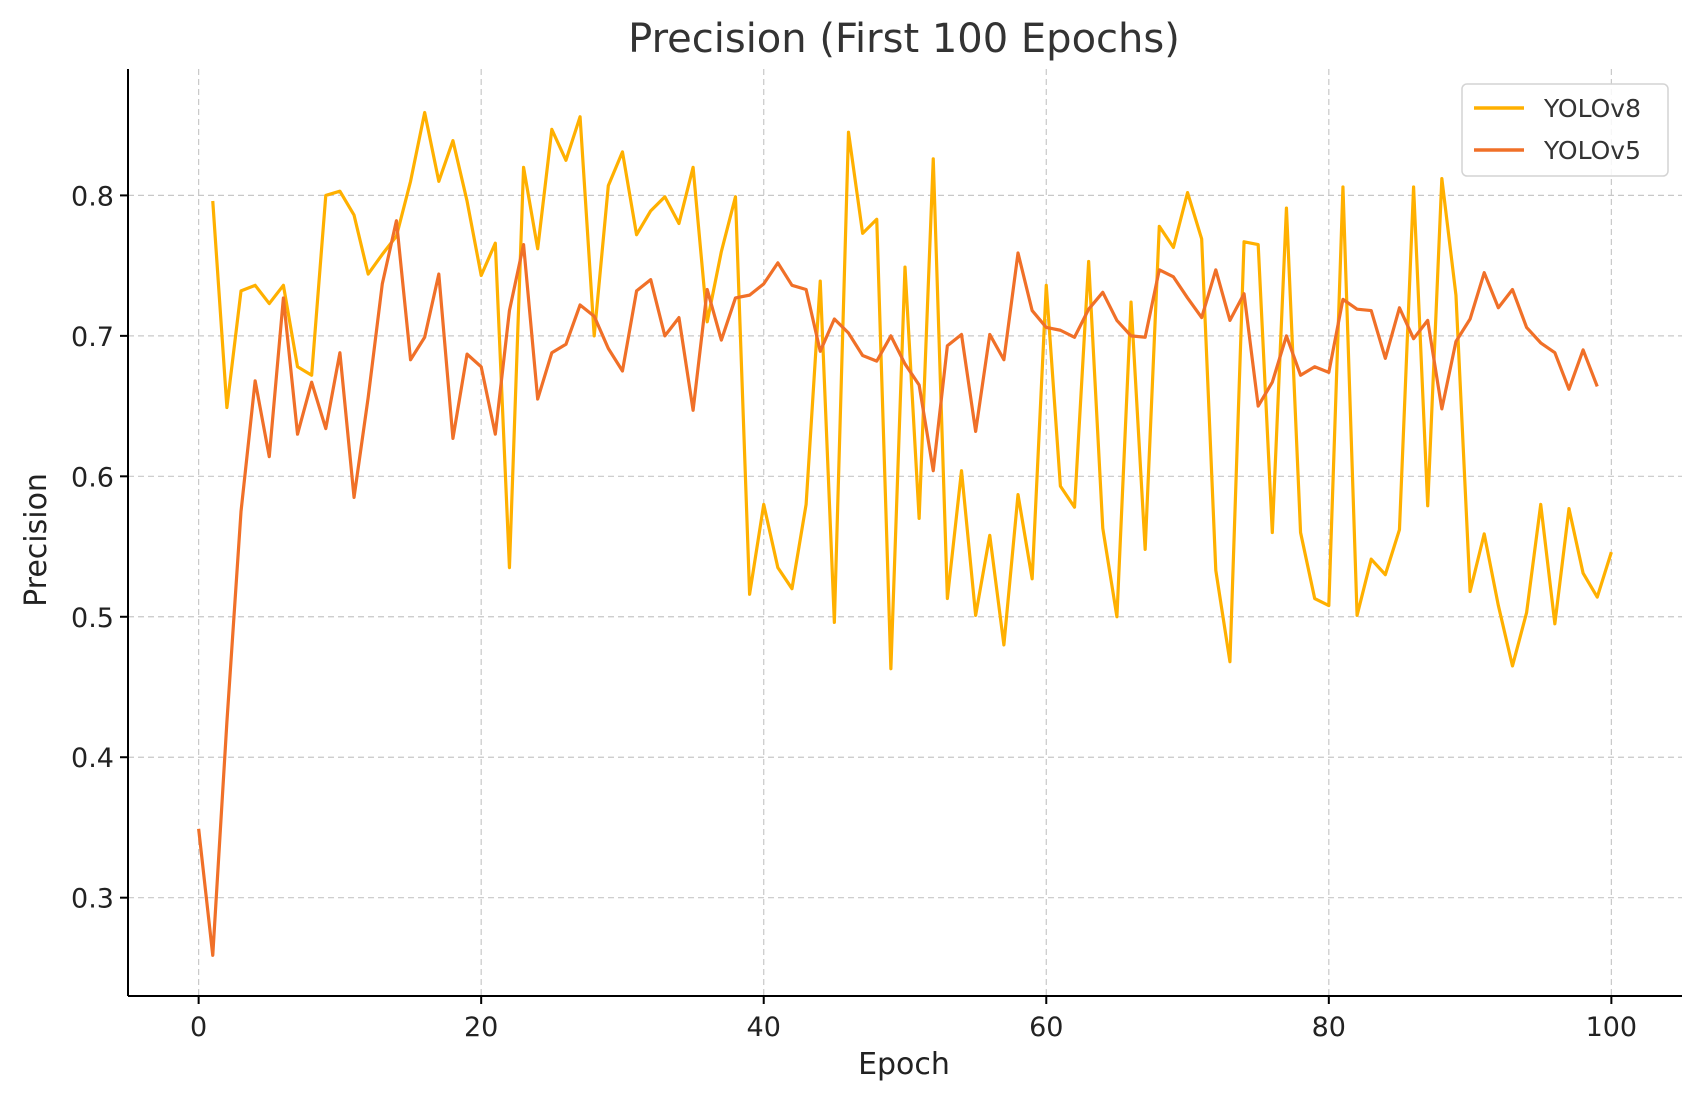  Describe the element at coordinates (1329, 1027) in the screenshot. I see `x-tick-label-4: 80` at that location.